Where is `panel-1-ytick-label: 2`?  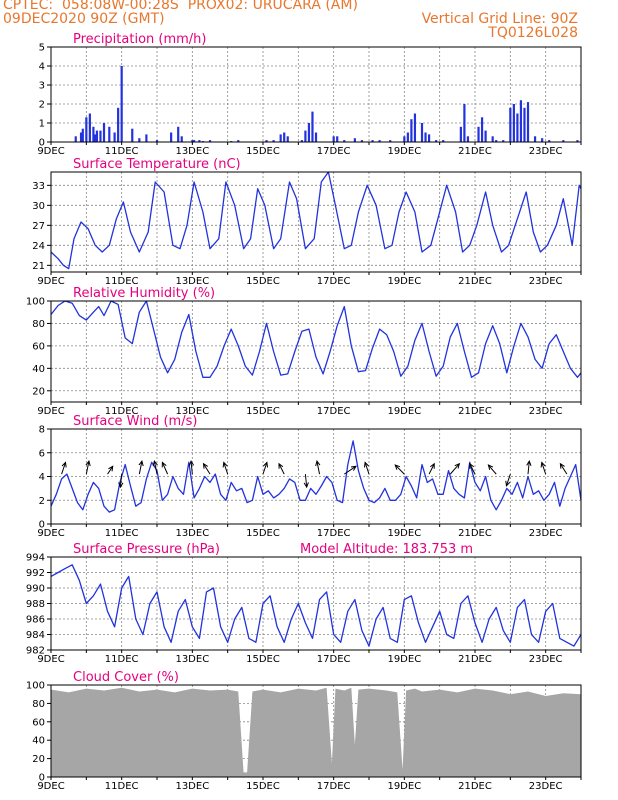 panel-1-ytick-label: 2 is located at coordinates (42, 105).